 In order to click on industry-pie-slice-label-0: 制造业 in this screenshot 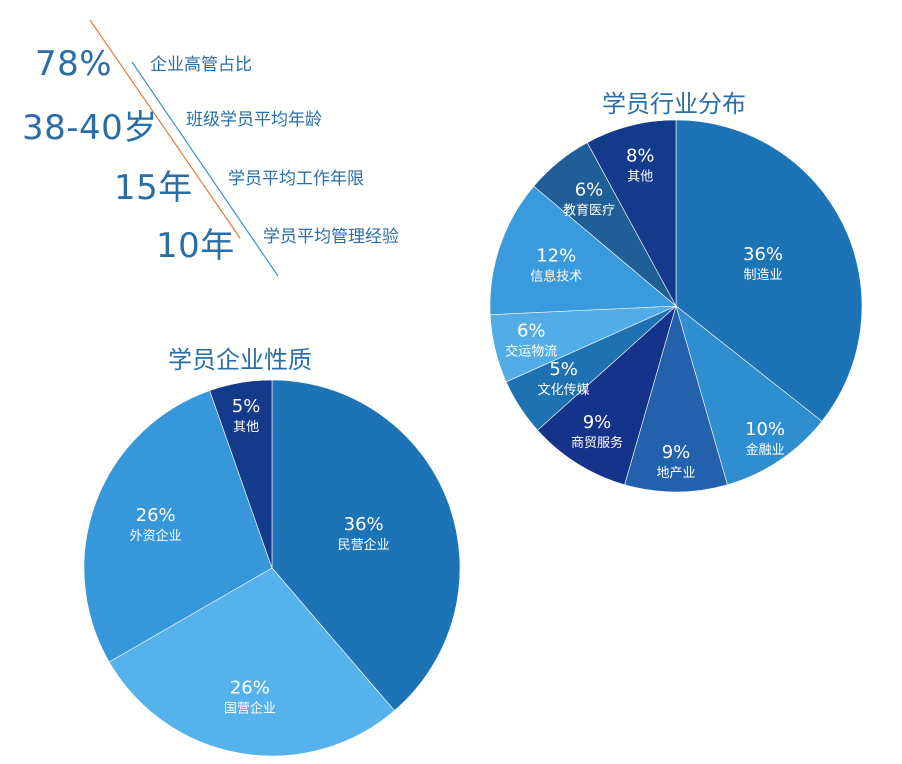, I will do `click(763, 275)`.